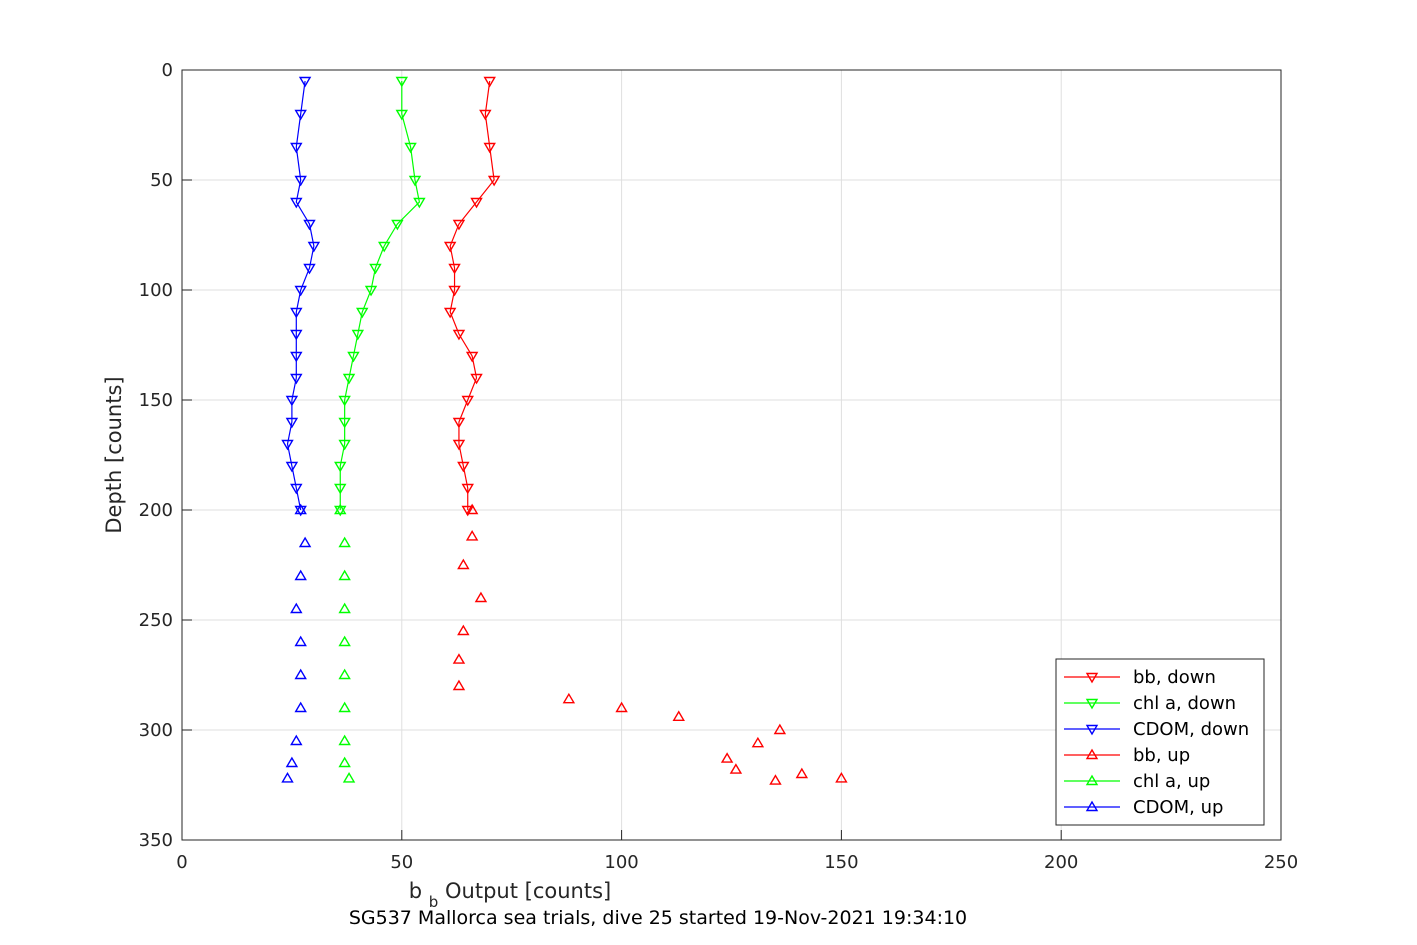 Image resolution: width=1417 pixels, height=945 pixels. Describe the element at coordinates (156, 290) in the screenshot. I see `y-tick-label: 100` at that location.